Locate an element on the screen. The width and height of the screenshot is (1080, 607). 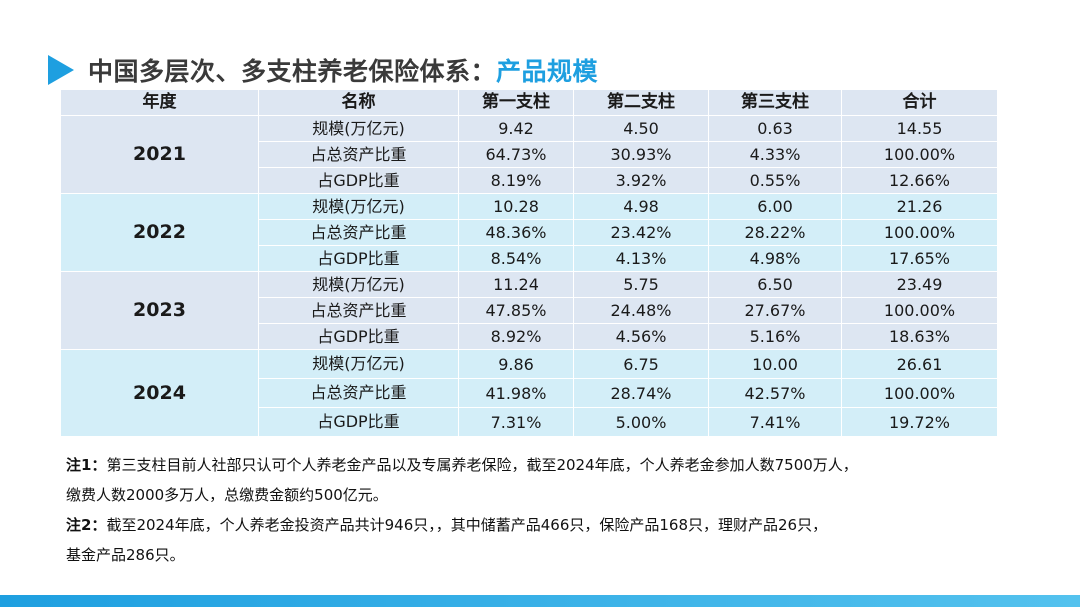
table-row: 占GDP比重 8.54% 4.13% 4.98% 17.65% is located at coordinates (529, 258).